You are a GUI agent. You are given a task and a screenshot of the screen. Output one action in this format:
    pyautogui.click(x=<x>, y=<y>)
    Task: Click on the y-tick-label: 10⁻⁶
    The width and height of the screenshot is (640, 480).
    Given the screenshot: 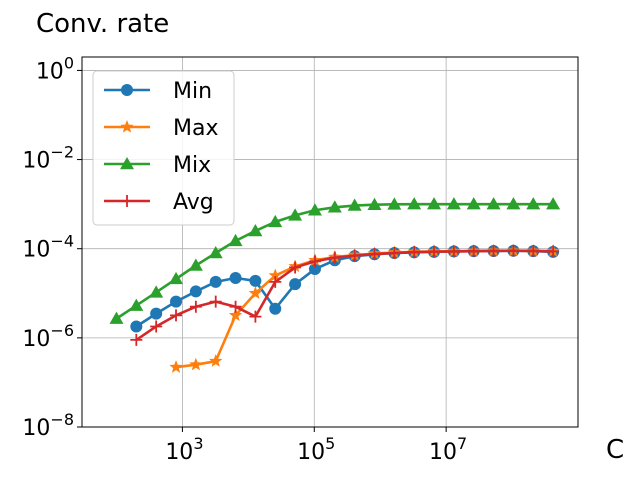 What is the action you would take?
    pyautogui.click(x=48, y=336)
    